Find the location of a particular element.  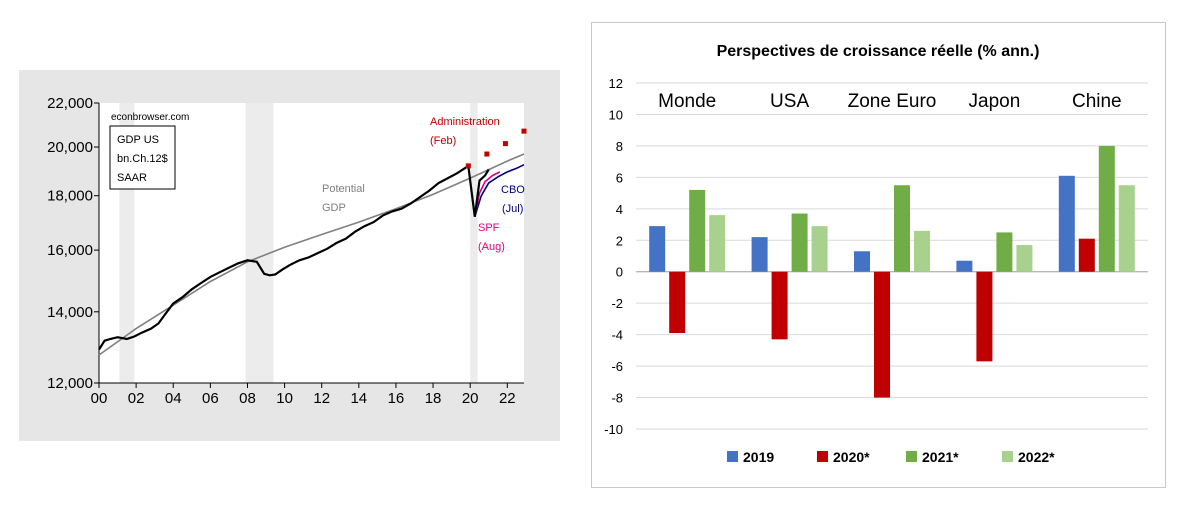

x-tick-label: 06 is located at coordinates (210, 398).